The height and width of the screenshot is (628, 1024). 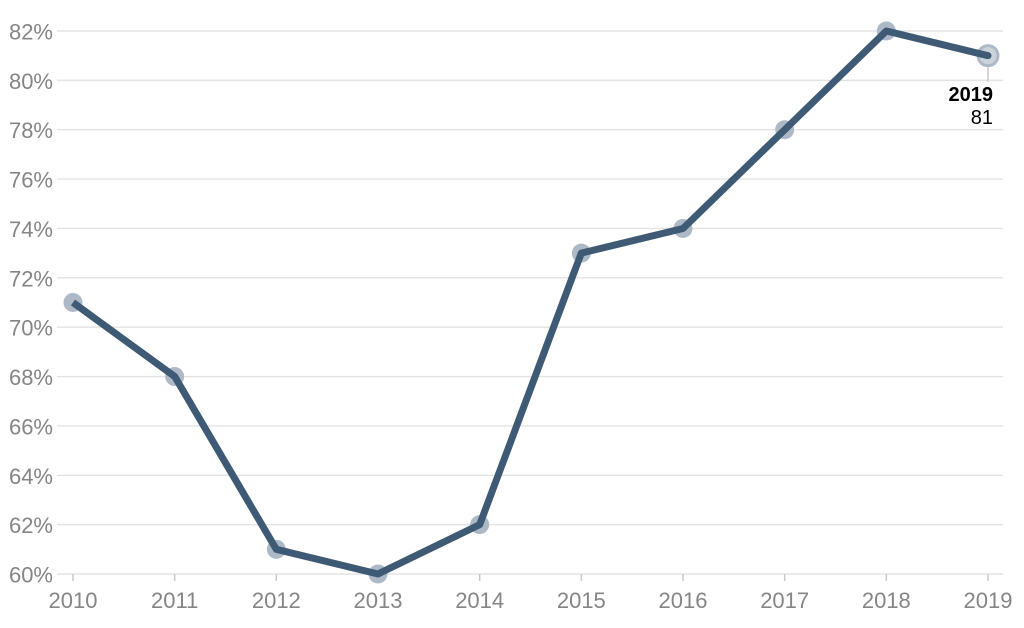 What do you see at coordinates (981, 118) in the screenshot?
I see `annotation-value-label: 81` at bounding box center [981, 118].